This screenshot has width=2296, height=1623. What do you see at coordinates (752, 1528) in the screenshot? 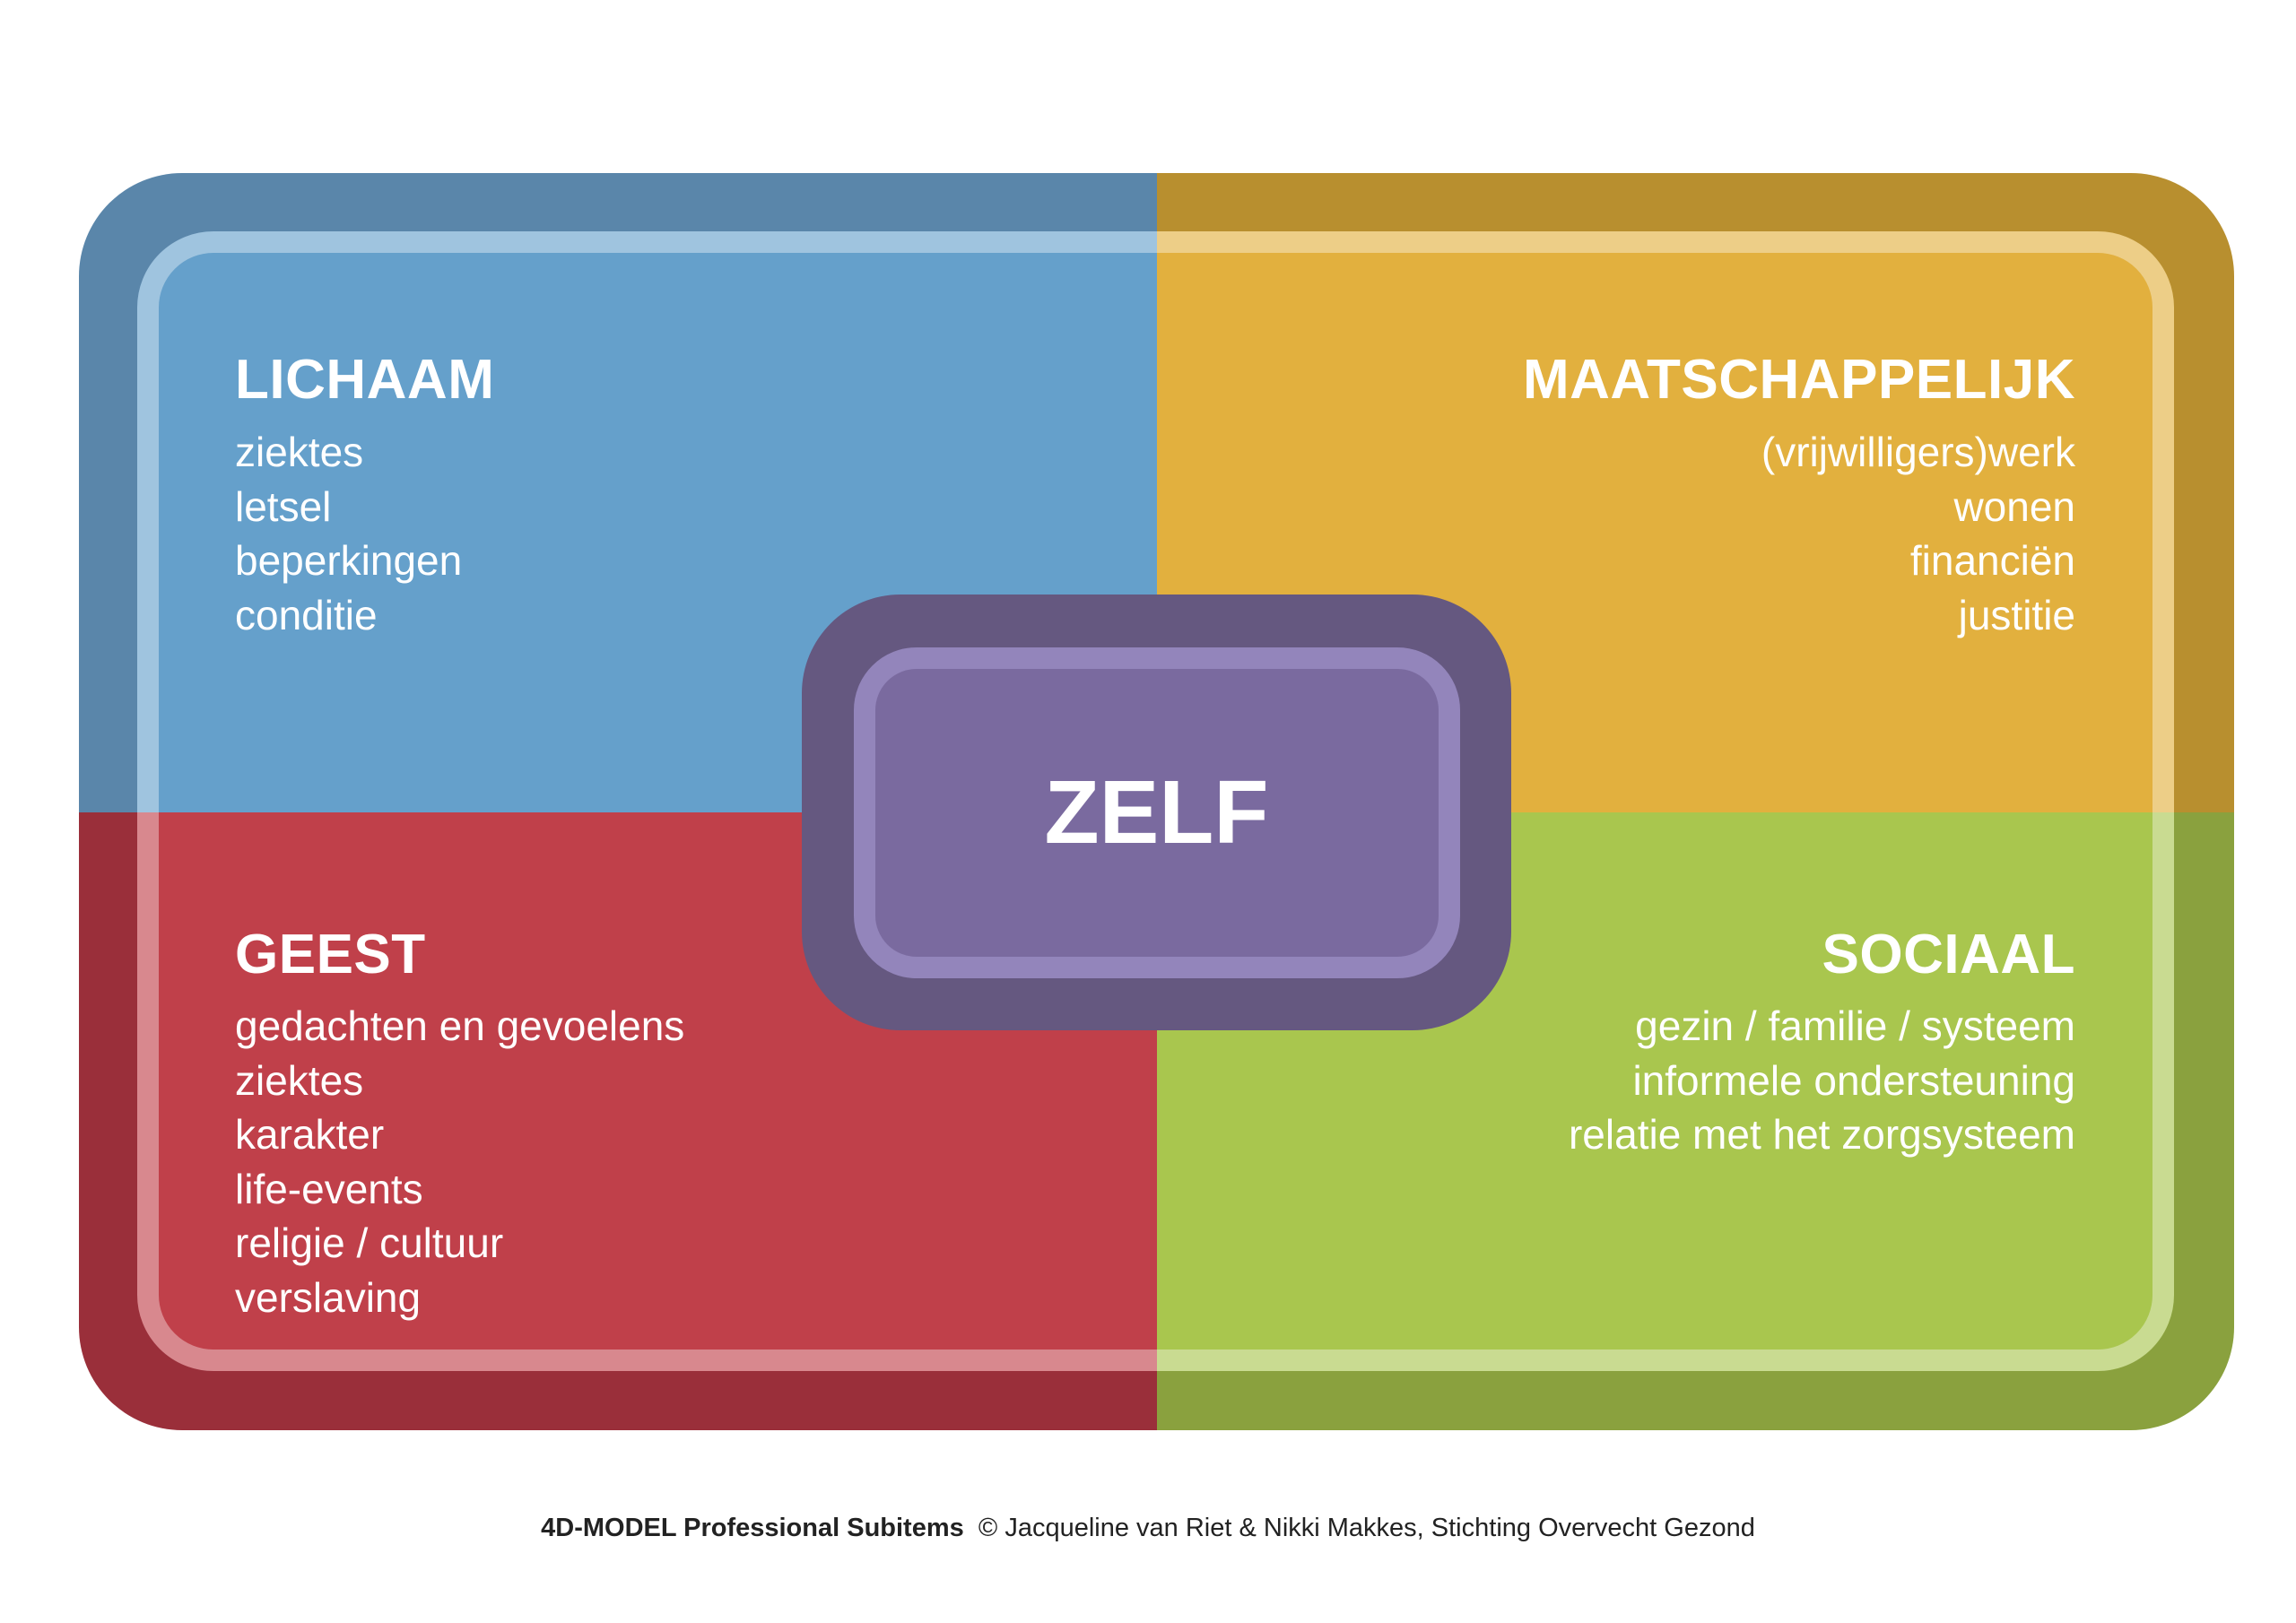
I see `footer-model-name: 4D-MODEL Professional Subitems` at bounding box center [752, 1528].